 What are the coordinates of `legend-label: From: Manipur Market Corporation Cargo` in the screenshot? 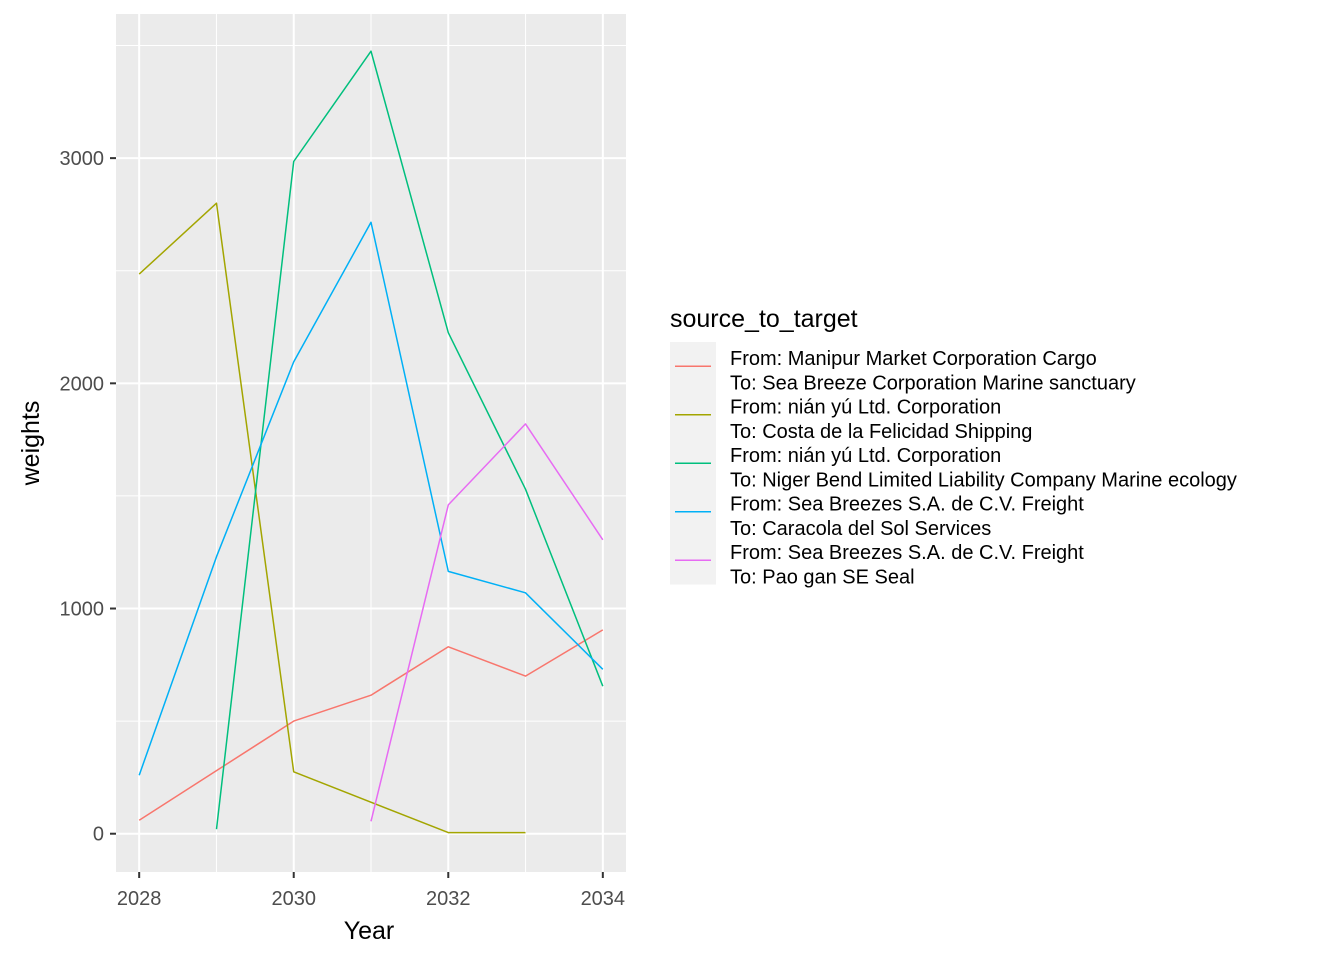 It's located at (913, 359).